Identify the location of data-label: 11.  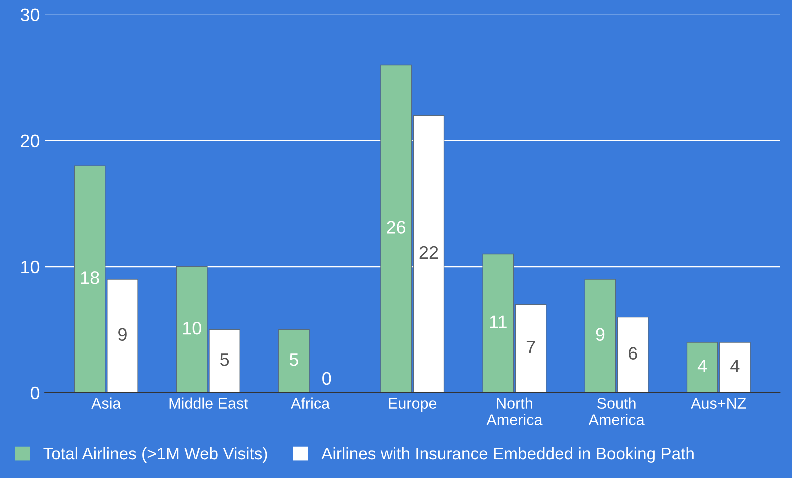
(498, 322).